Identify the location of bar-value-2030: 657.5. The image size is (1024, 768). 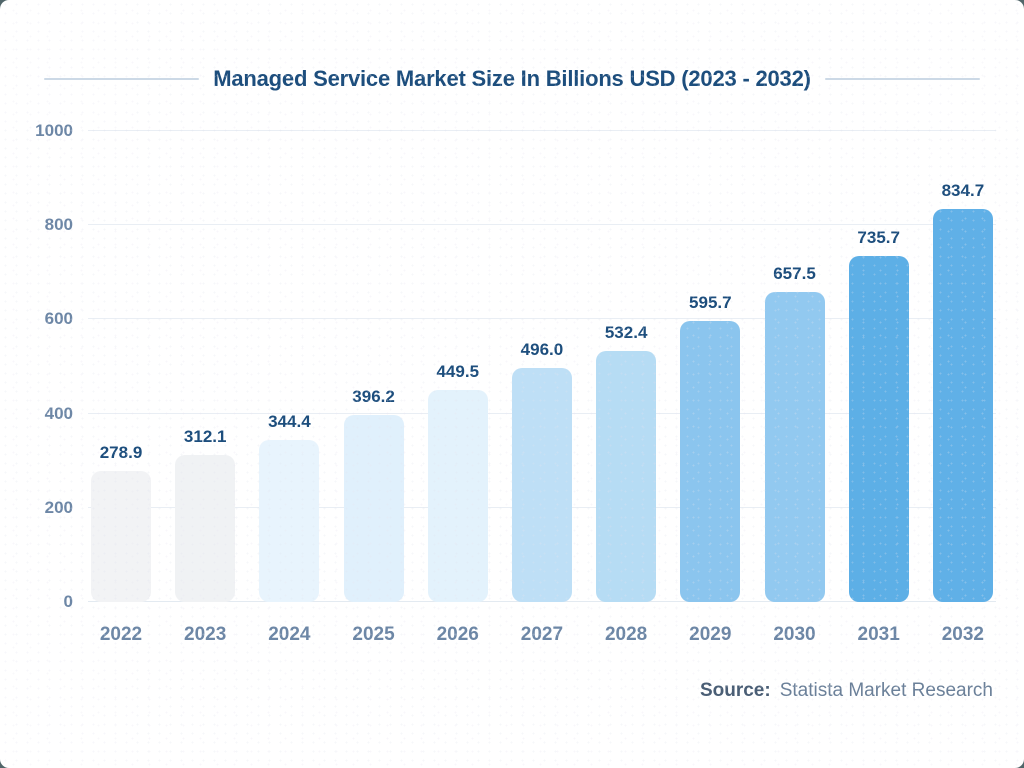
(794, 274).